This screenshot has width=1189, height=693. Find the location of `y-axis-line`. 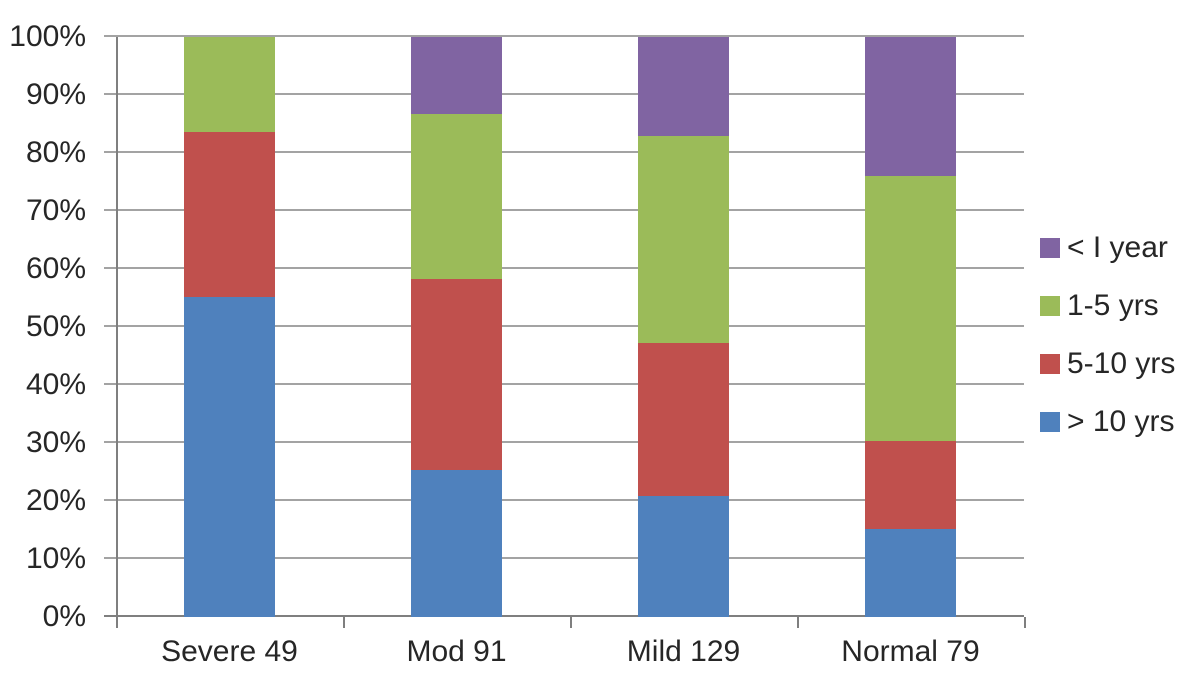

y-axis-line is located at coordinates (117, 327).